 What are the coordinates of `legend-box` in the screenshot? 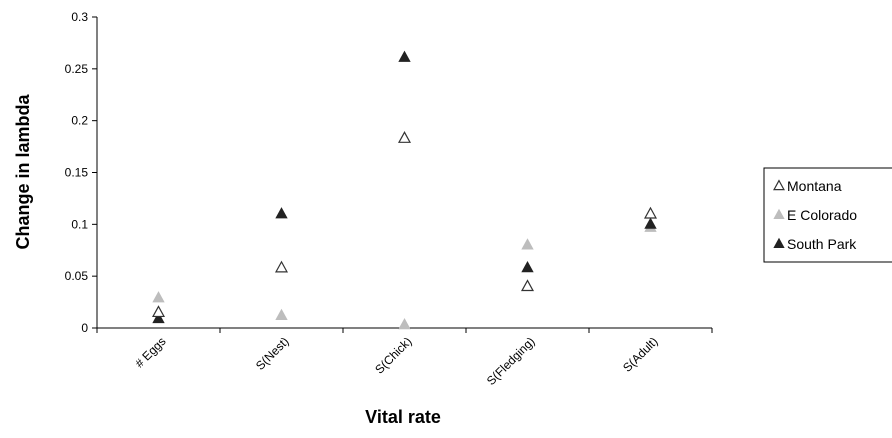 It's located at (827, 215).